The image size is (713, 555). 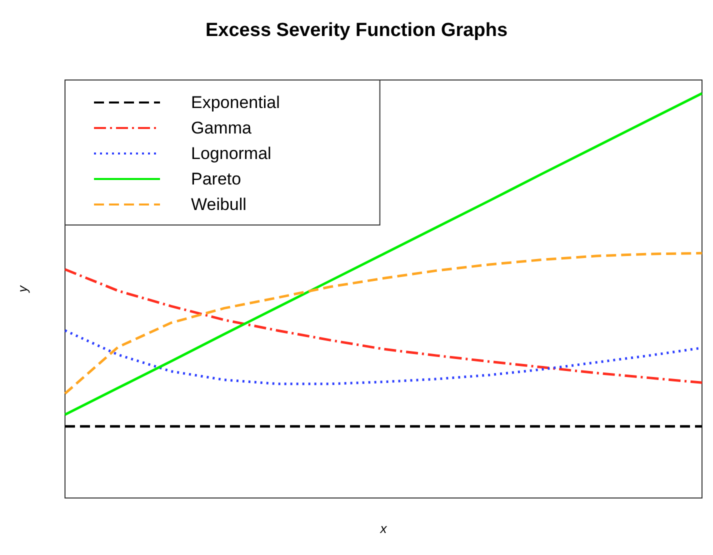 I want to click on chart-title: Excess Severity Function Graphs, so click(x=356, y=30).